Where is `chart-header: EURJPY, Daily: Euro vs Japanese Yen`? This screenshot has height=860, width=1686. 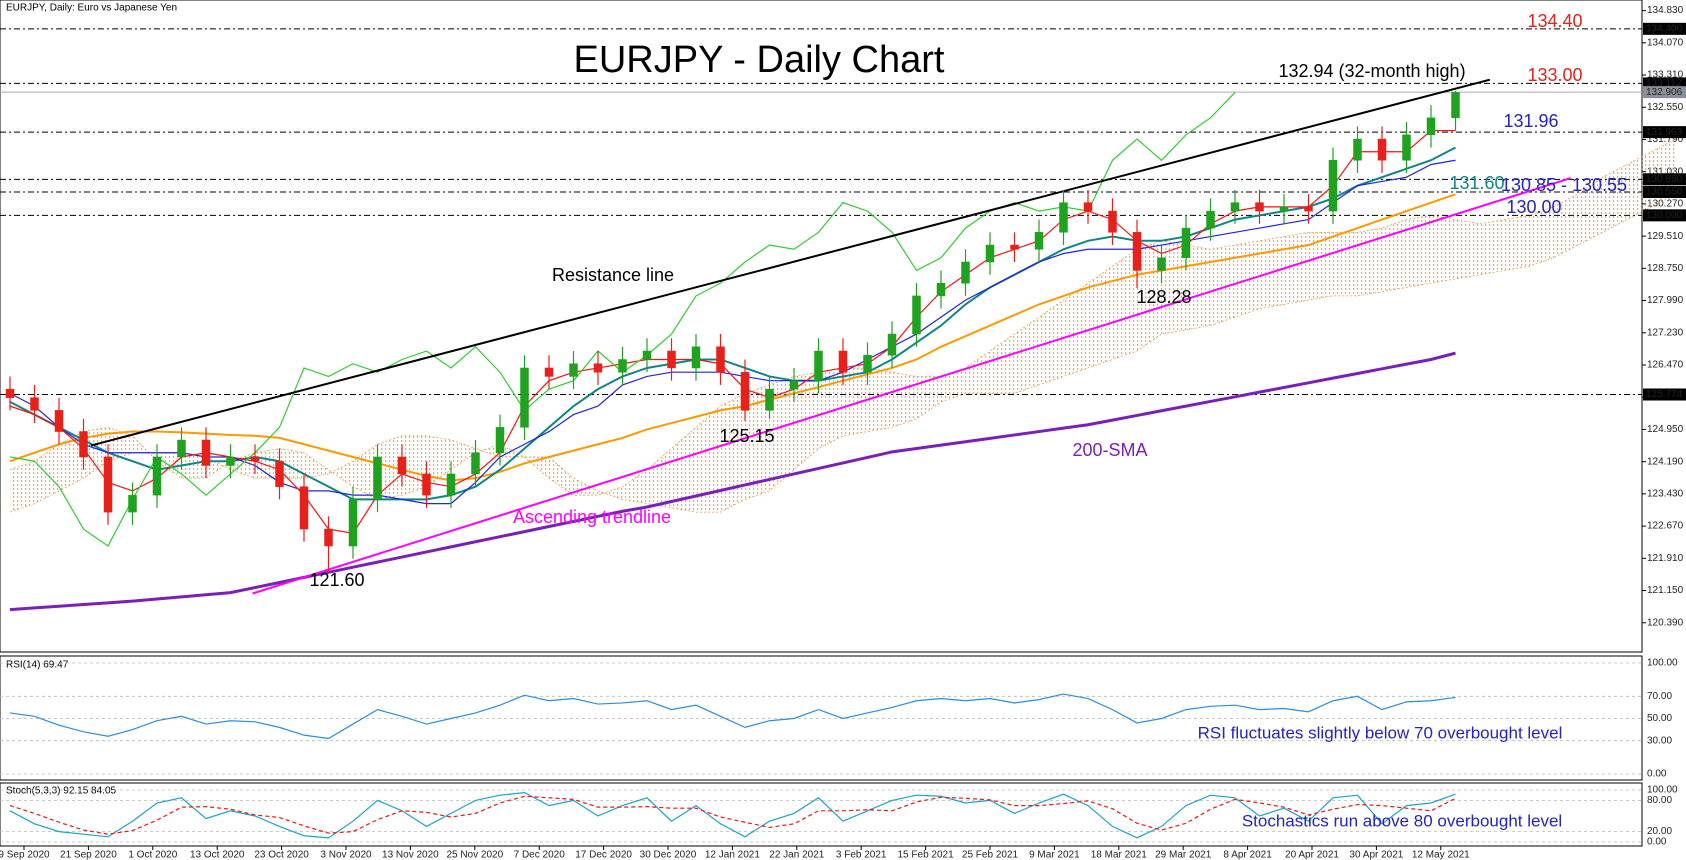
chart-header: EURJPY, Daily: Euro vs Japanese Yen is located at coordinates (91, 8).